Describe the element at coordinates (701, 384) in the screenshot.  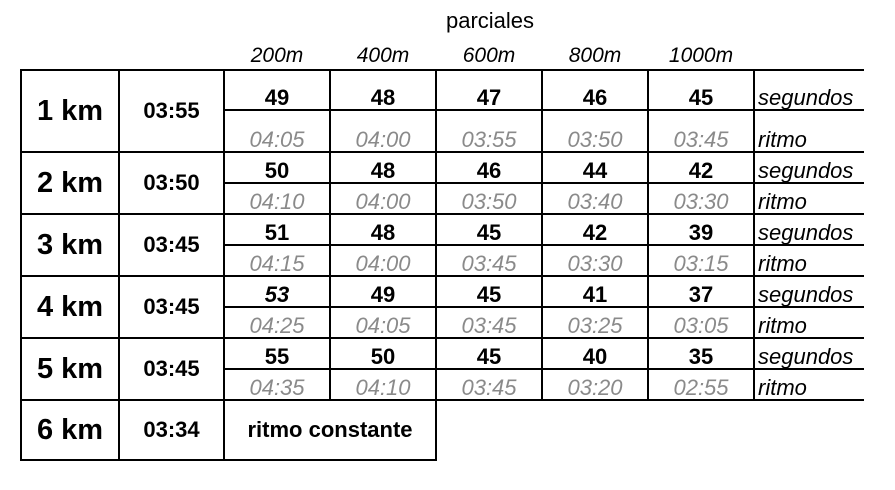
I see `pace-cell: 02:55` at that location.